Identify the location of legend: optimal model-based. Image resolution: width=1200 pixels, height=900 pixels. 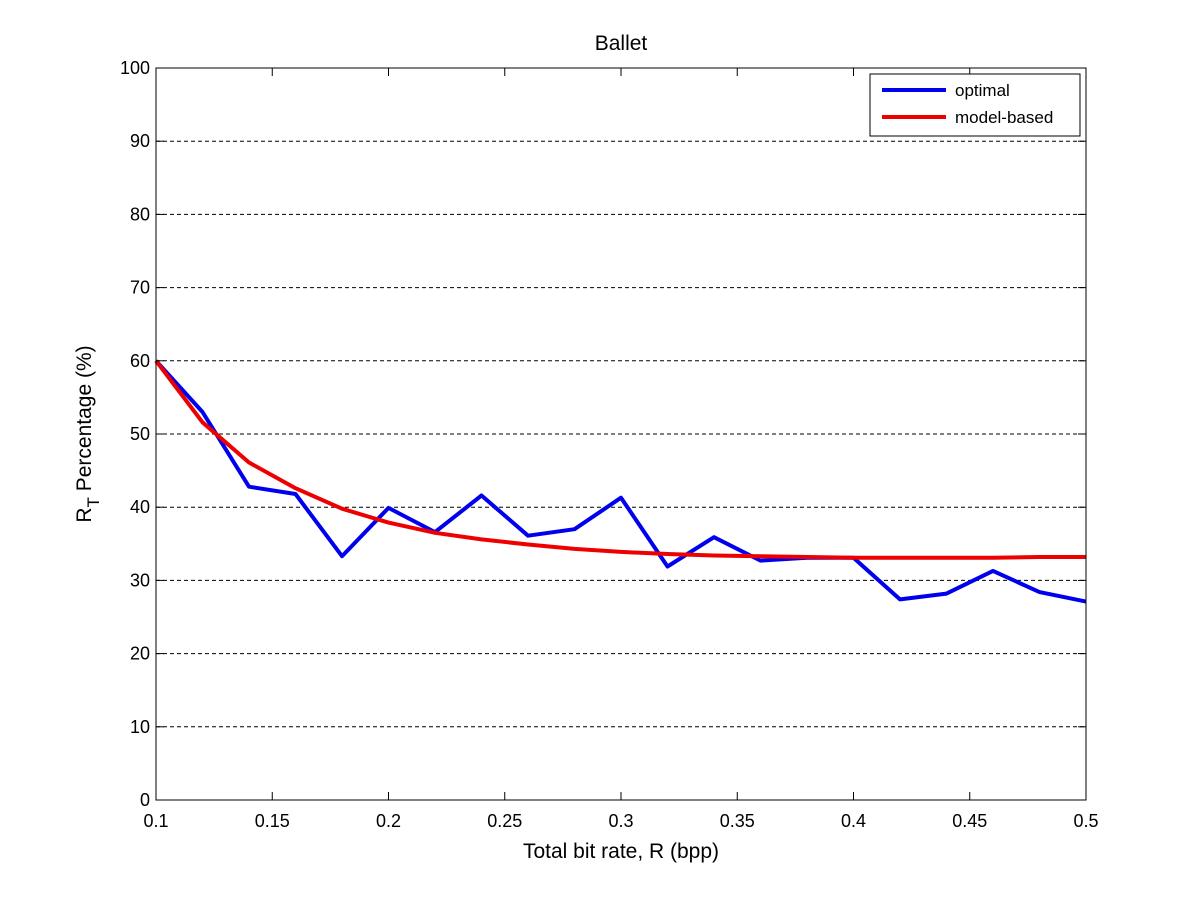
(975, 105).